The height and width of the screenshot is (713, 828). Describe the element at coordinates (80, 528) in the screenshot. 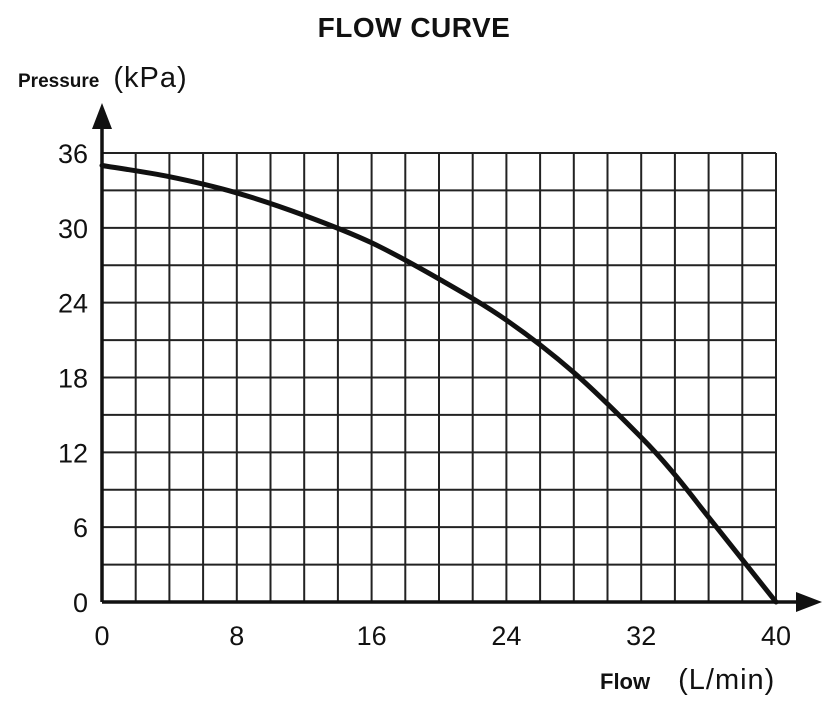

I see `y-tick-label: 6` at that location.